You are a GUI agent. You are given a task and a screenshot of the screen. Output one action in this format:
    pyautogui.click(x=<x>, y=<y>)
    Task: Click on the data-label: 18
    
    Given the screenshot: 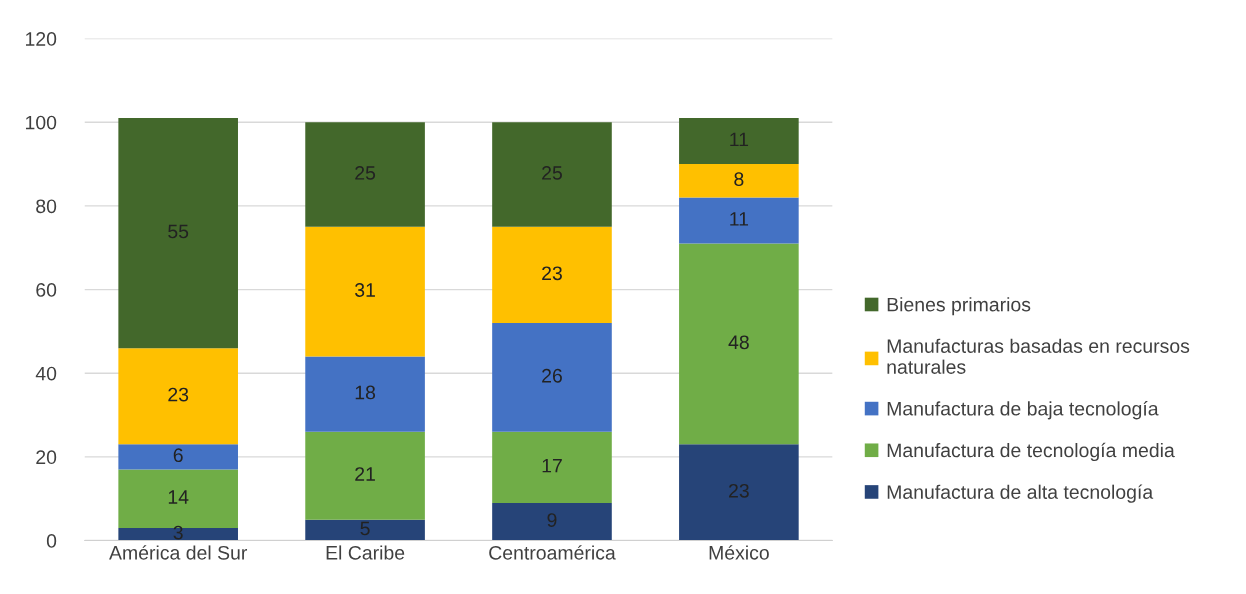 What is the action you would take?
    pyautogui.click(x=365, y=392)
    